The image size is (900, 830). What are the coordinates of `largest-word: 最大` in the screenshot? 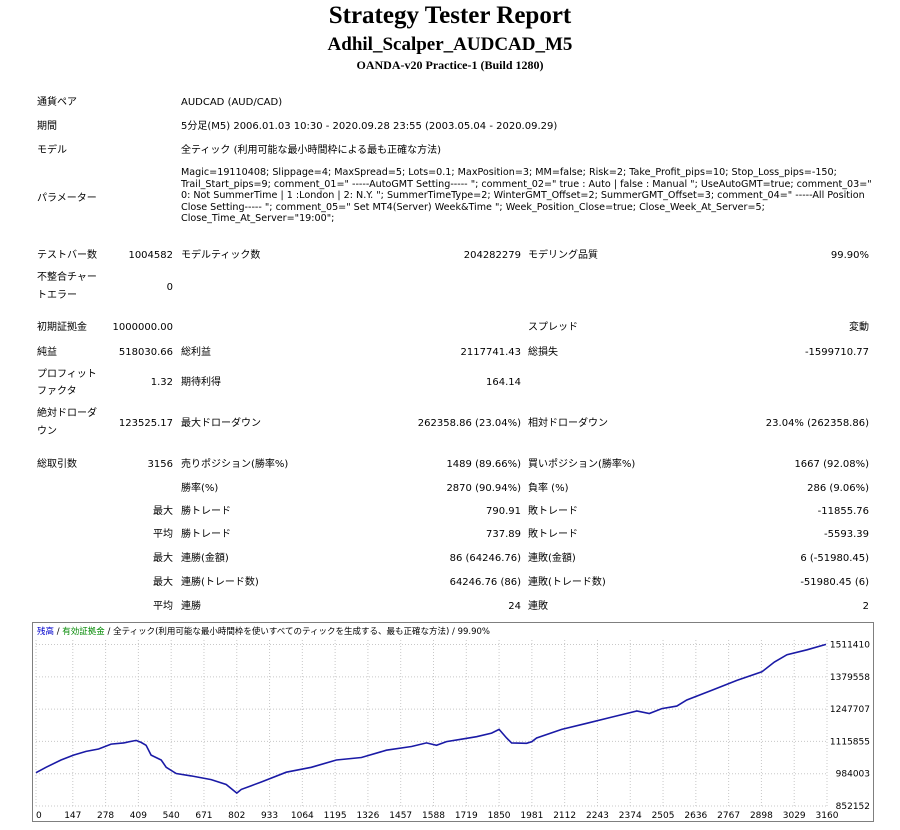 It's located at (163, 511).